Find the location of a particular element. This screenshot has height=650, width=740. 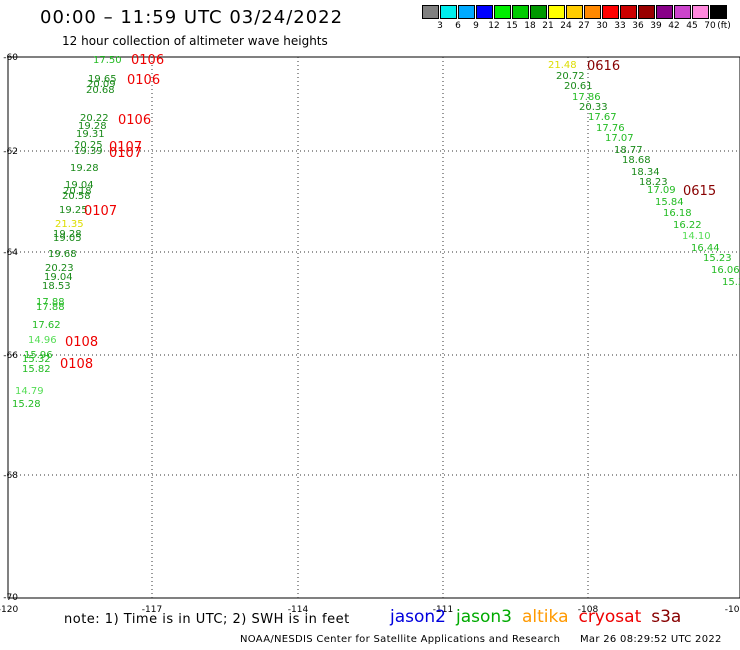

wave-height-label: 15.23 is located at coordinates (717, 258).